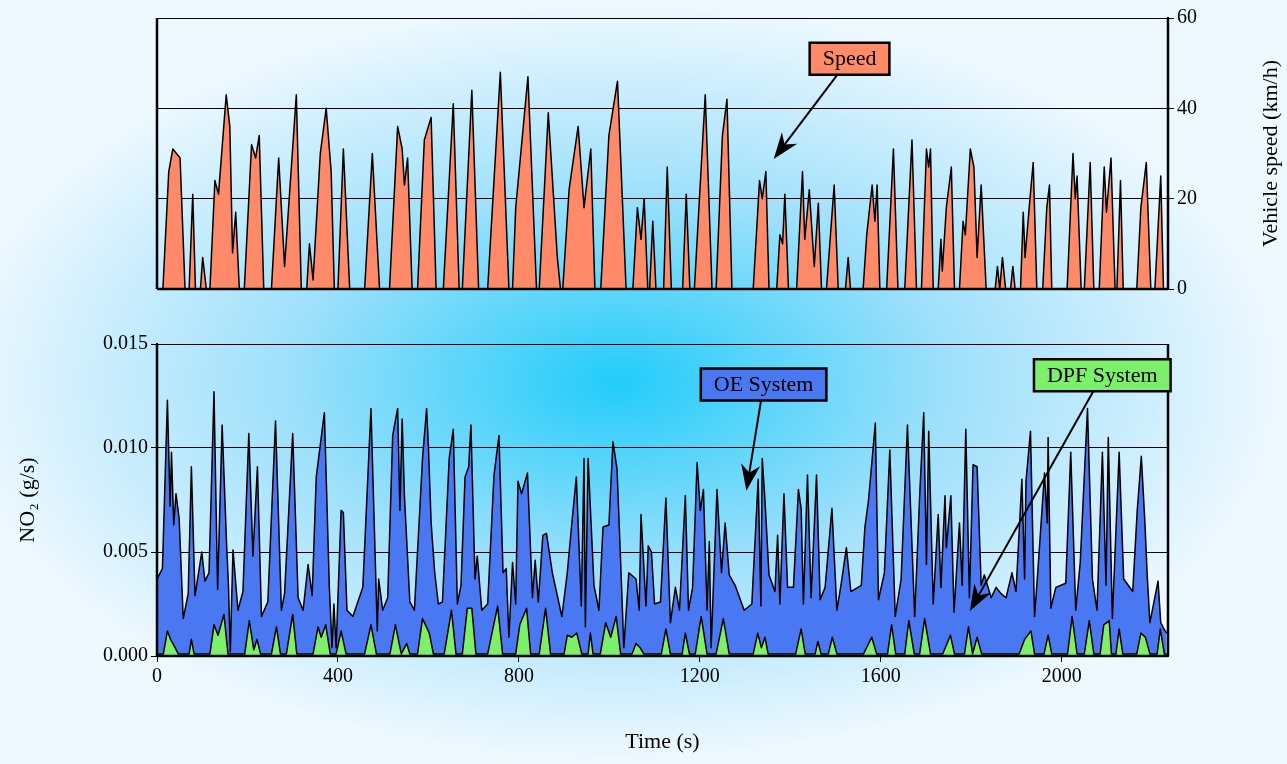  Describe the element at coordinates (880, 675) in the screenshot. I see `x-tick-label: 1600` at that location.